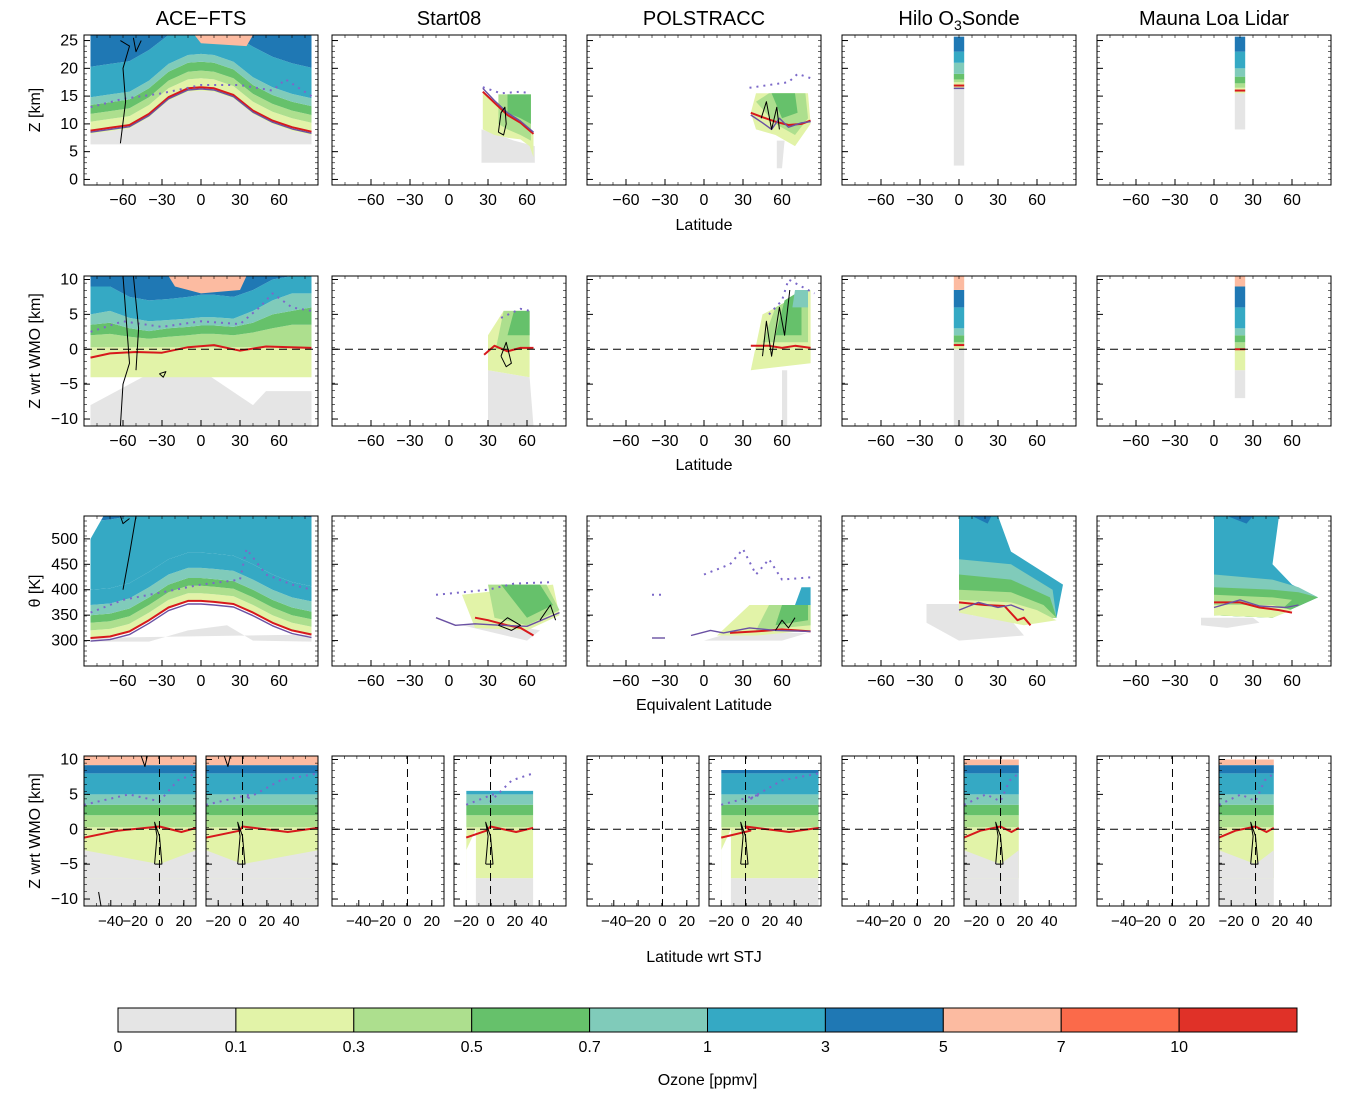 The image size is (1347, 1100). Describe the element at coordinates (64, 615) in the screenshot. I see `y-tick-label: 350` at that location.